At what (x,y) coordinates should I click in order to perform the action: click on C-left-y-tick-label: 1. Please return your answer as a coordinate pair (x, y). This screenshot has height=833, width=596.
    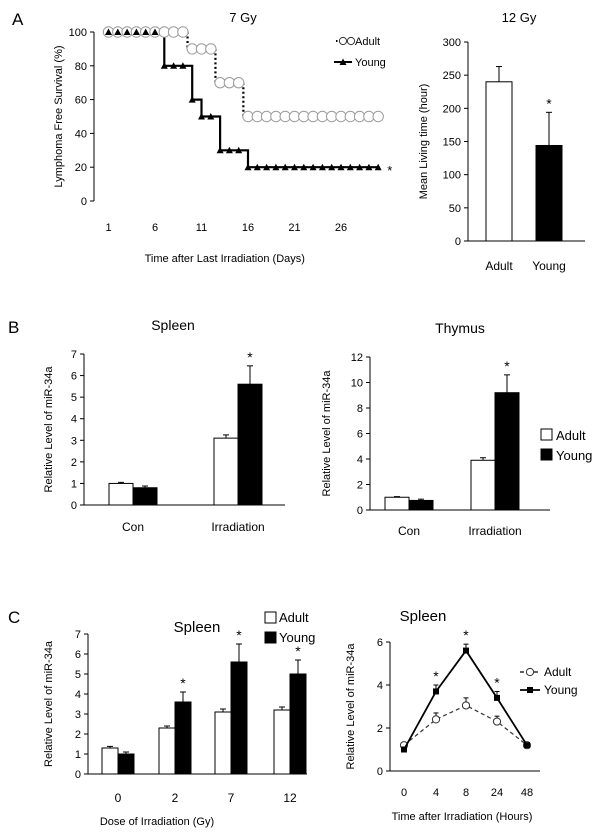
    Looking at the image, I should click on (78, 755).